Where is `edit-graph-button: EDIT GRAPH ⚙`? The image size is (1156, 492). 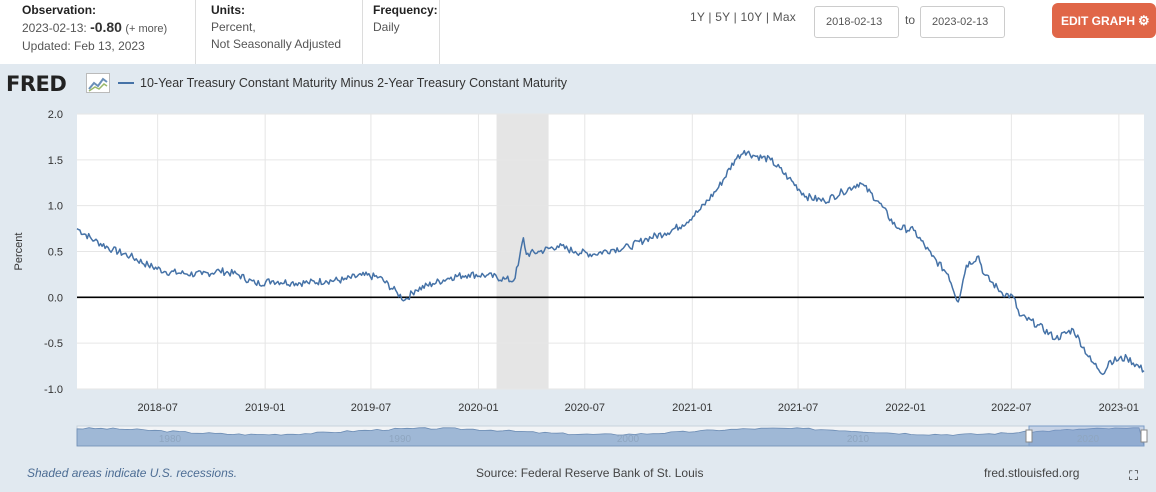 edit-graph-button: EDIT GRAPH ⚙ is located at coordinates (1104, 20).